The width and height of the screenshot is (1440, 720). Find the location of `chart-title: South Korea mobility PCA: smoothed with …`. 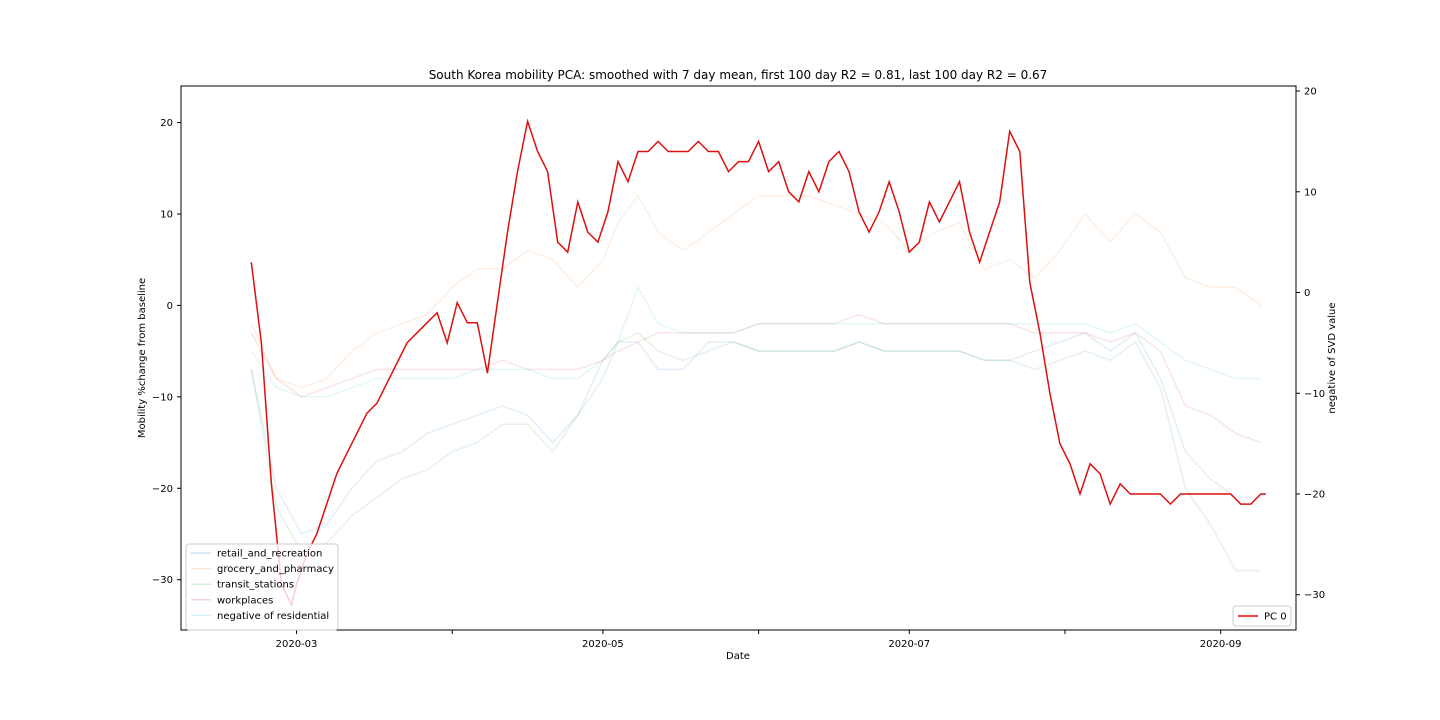

chart-title: South Korea mobility PCA: smoothed with … is located at coordinates (738, 75).